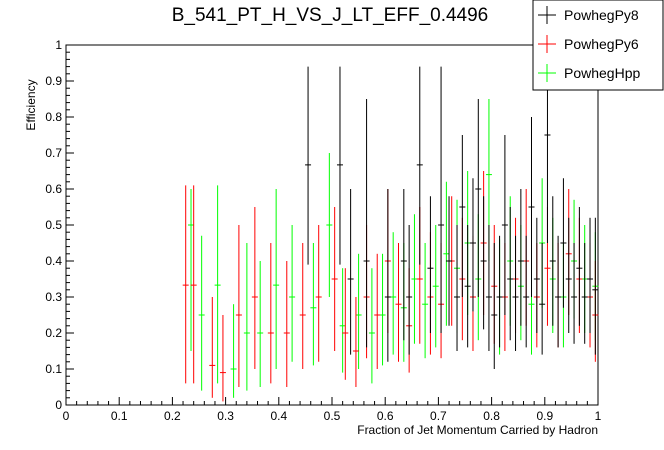  Describe the element at coordinates (53, 81) in the screenshot. I see `y-tick-label: 0.9` at that location.